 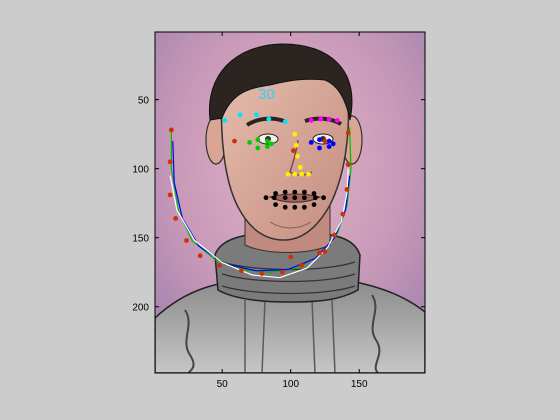 I want to click on green-fit-curve, so click(x=261, y=200).